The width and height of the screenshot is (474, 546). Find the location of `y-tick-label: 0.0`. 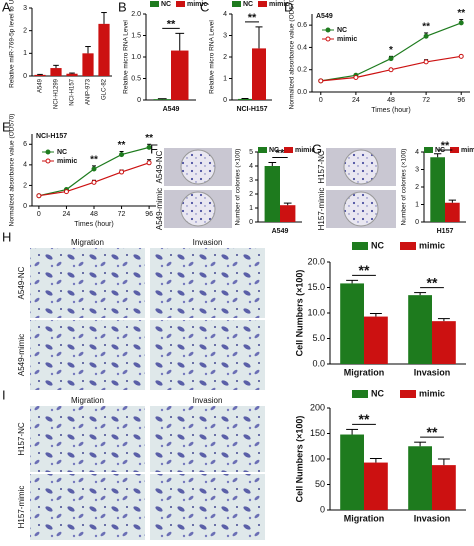

y-tick-label: 0.0 is located at coordinates (302, 92).